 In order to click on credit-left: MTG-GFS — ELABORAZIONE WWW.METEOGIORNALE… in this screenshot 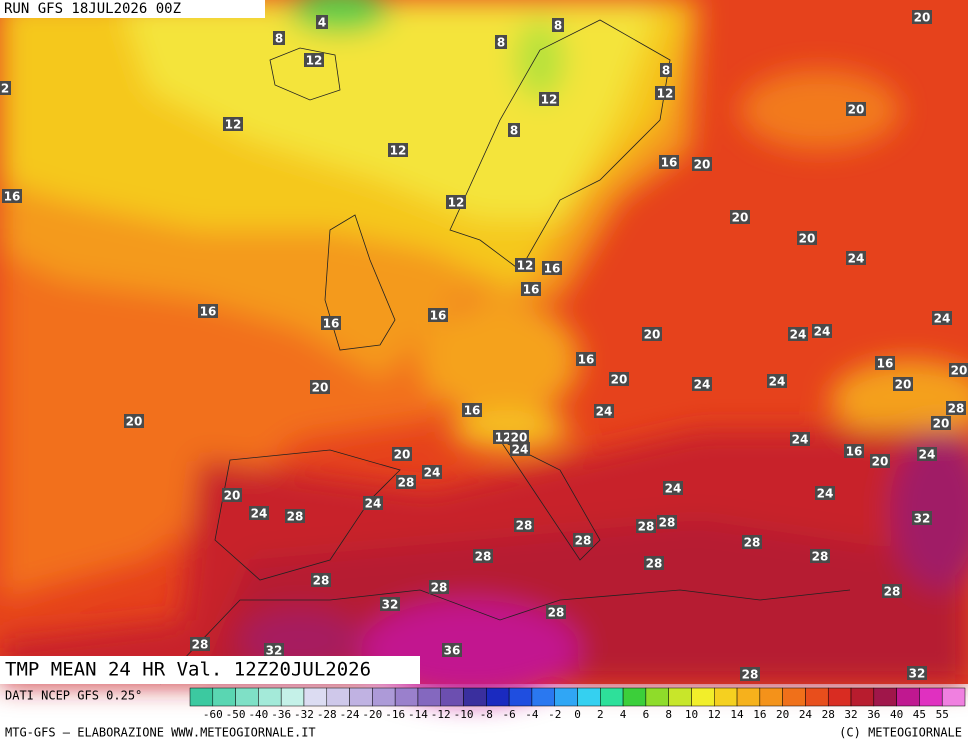, I will do `click(160, 733)`.